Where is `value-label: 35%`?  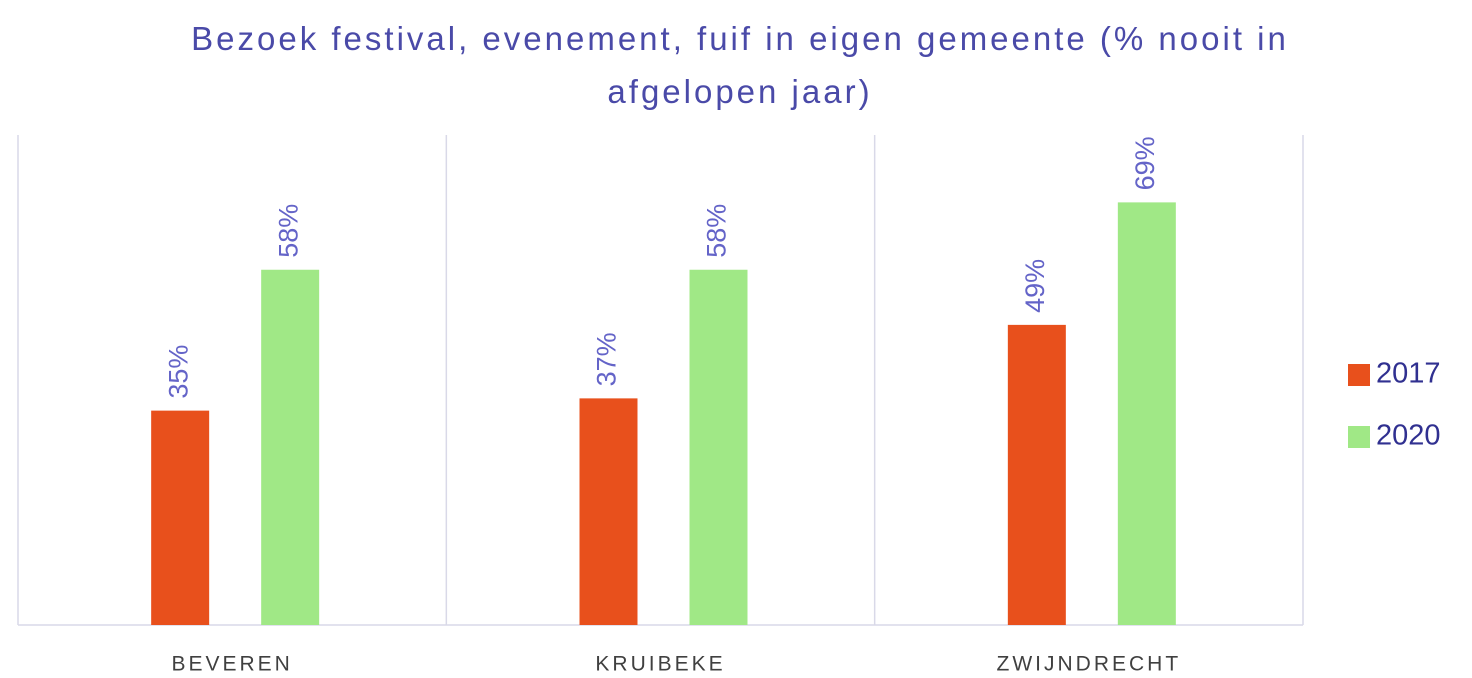 value-label: 35% is located at coordinates (178, 372).